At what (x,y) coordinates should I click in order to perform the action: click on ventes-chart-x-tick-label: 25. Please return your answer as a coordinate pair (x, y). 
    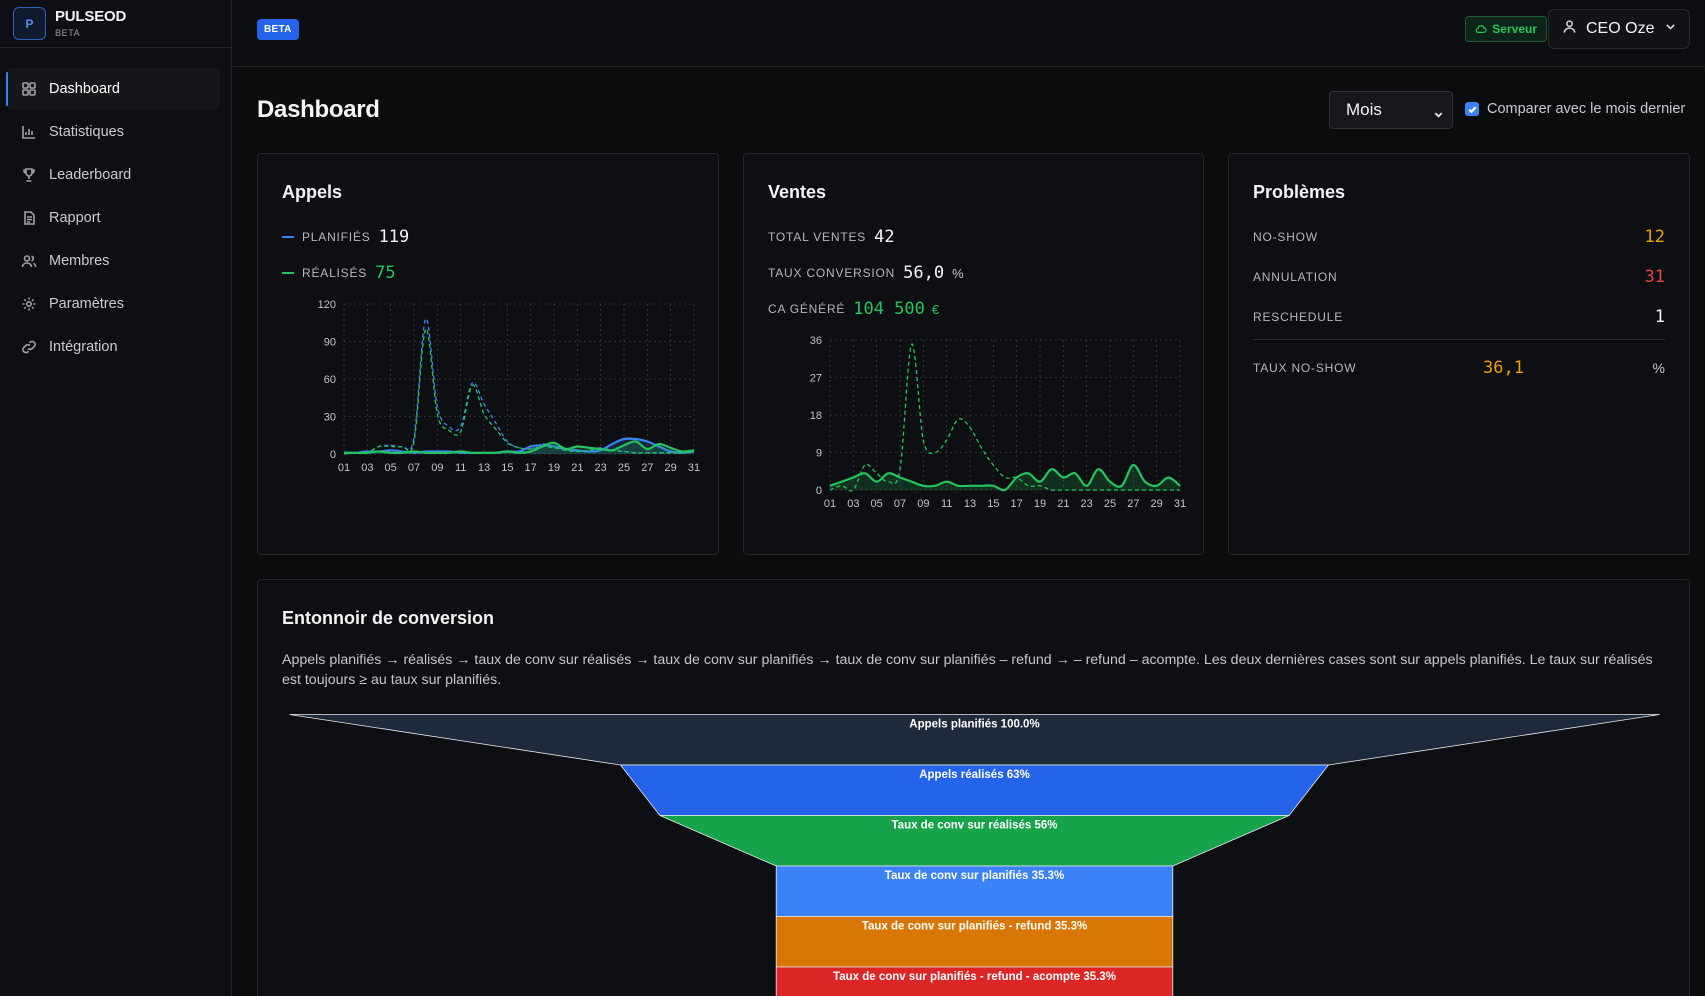
    Looking at the image, I should click on (1110, 504).